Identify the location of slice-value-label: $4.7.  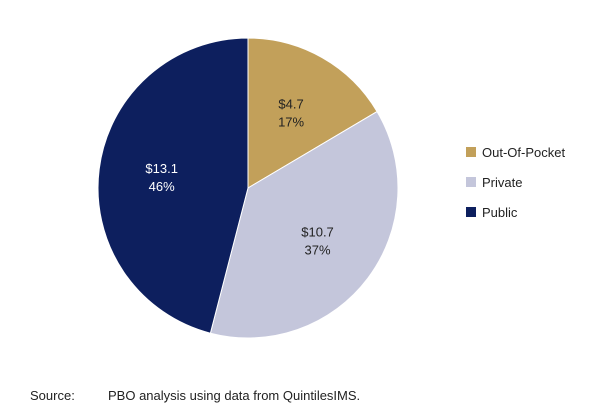
(290, 103).